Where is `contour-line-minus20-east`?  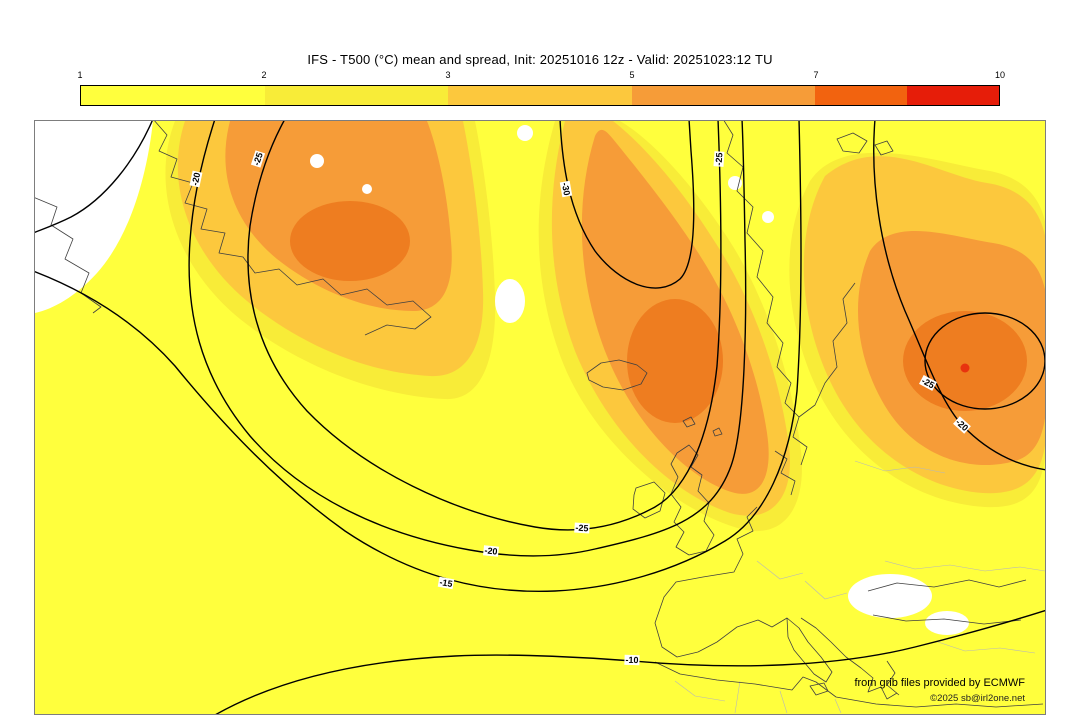 contour-line-minus20-east is located at coordinates (959, 296).